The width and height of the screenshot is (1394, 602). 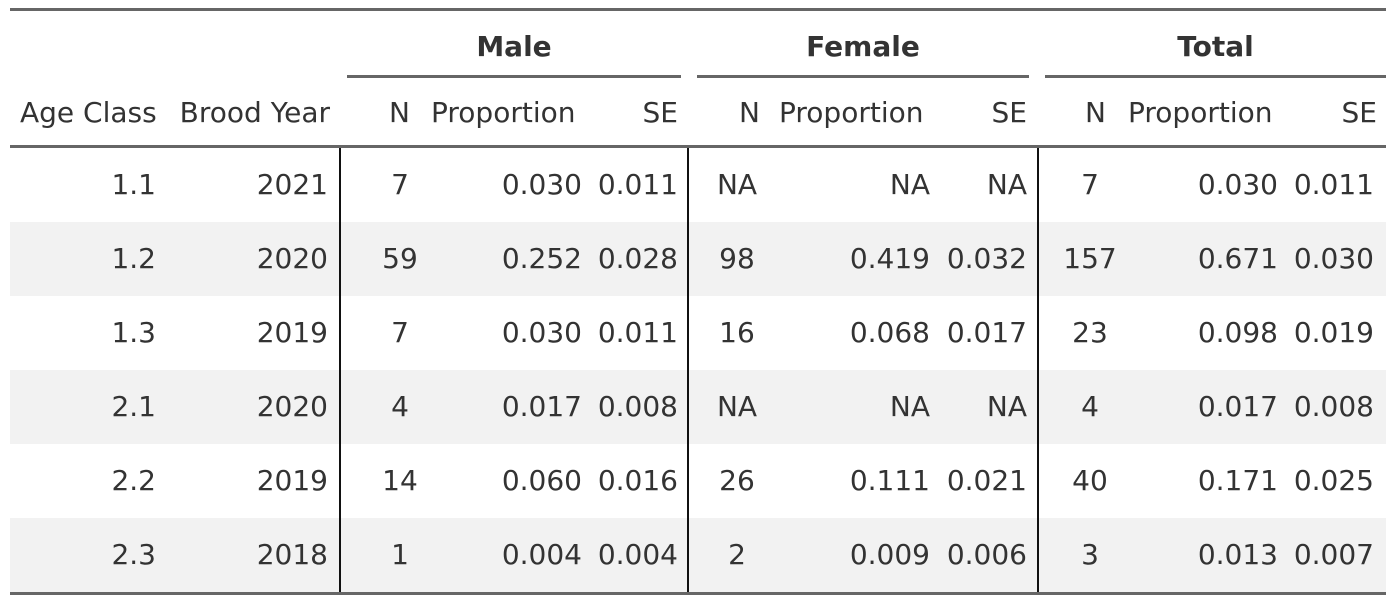 I want to click on cell-total-se: 0.019, so click(x=1333, y=332).